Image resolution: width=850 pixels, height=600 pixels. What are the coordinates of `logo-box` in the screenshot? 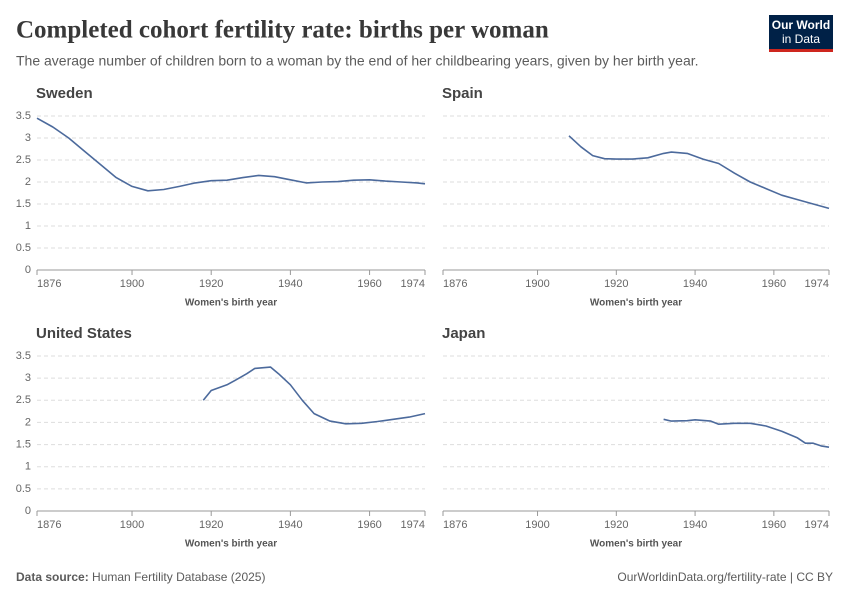 It's located at (801, 33).